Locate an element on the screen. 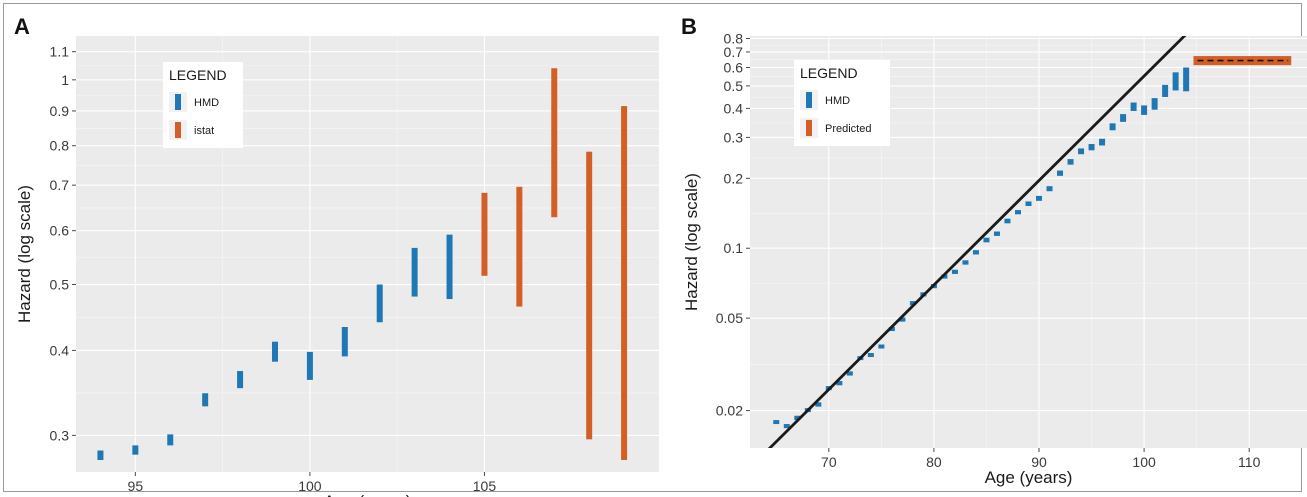 The width and height of the screenshot is (1307, 497). y-tick-label: 0.2 is located at coordinates (734, 178).